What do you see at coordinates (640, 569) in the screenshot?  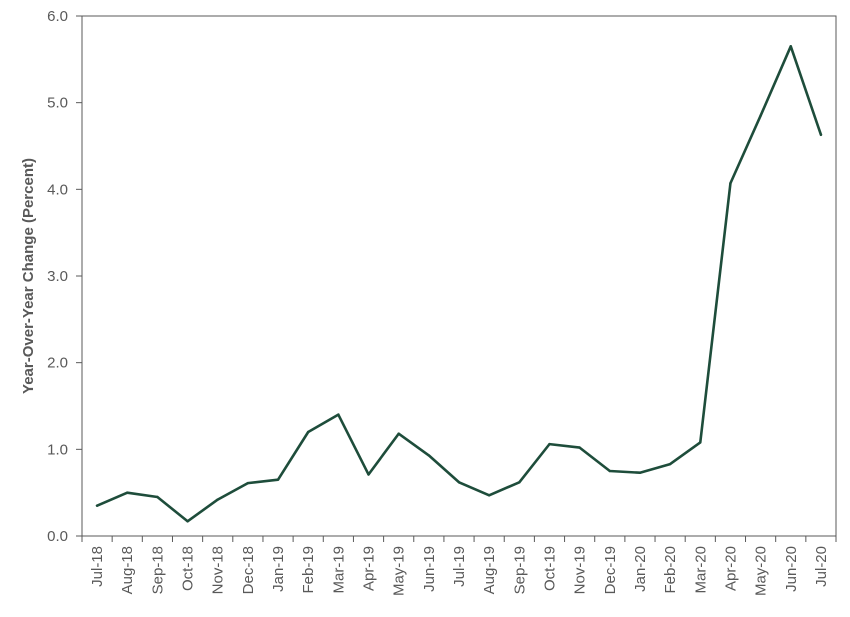 I see `x-tick-label: Jan-20` at bounding box center [640, 569].